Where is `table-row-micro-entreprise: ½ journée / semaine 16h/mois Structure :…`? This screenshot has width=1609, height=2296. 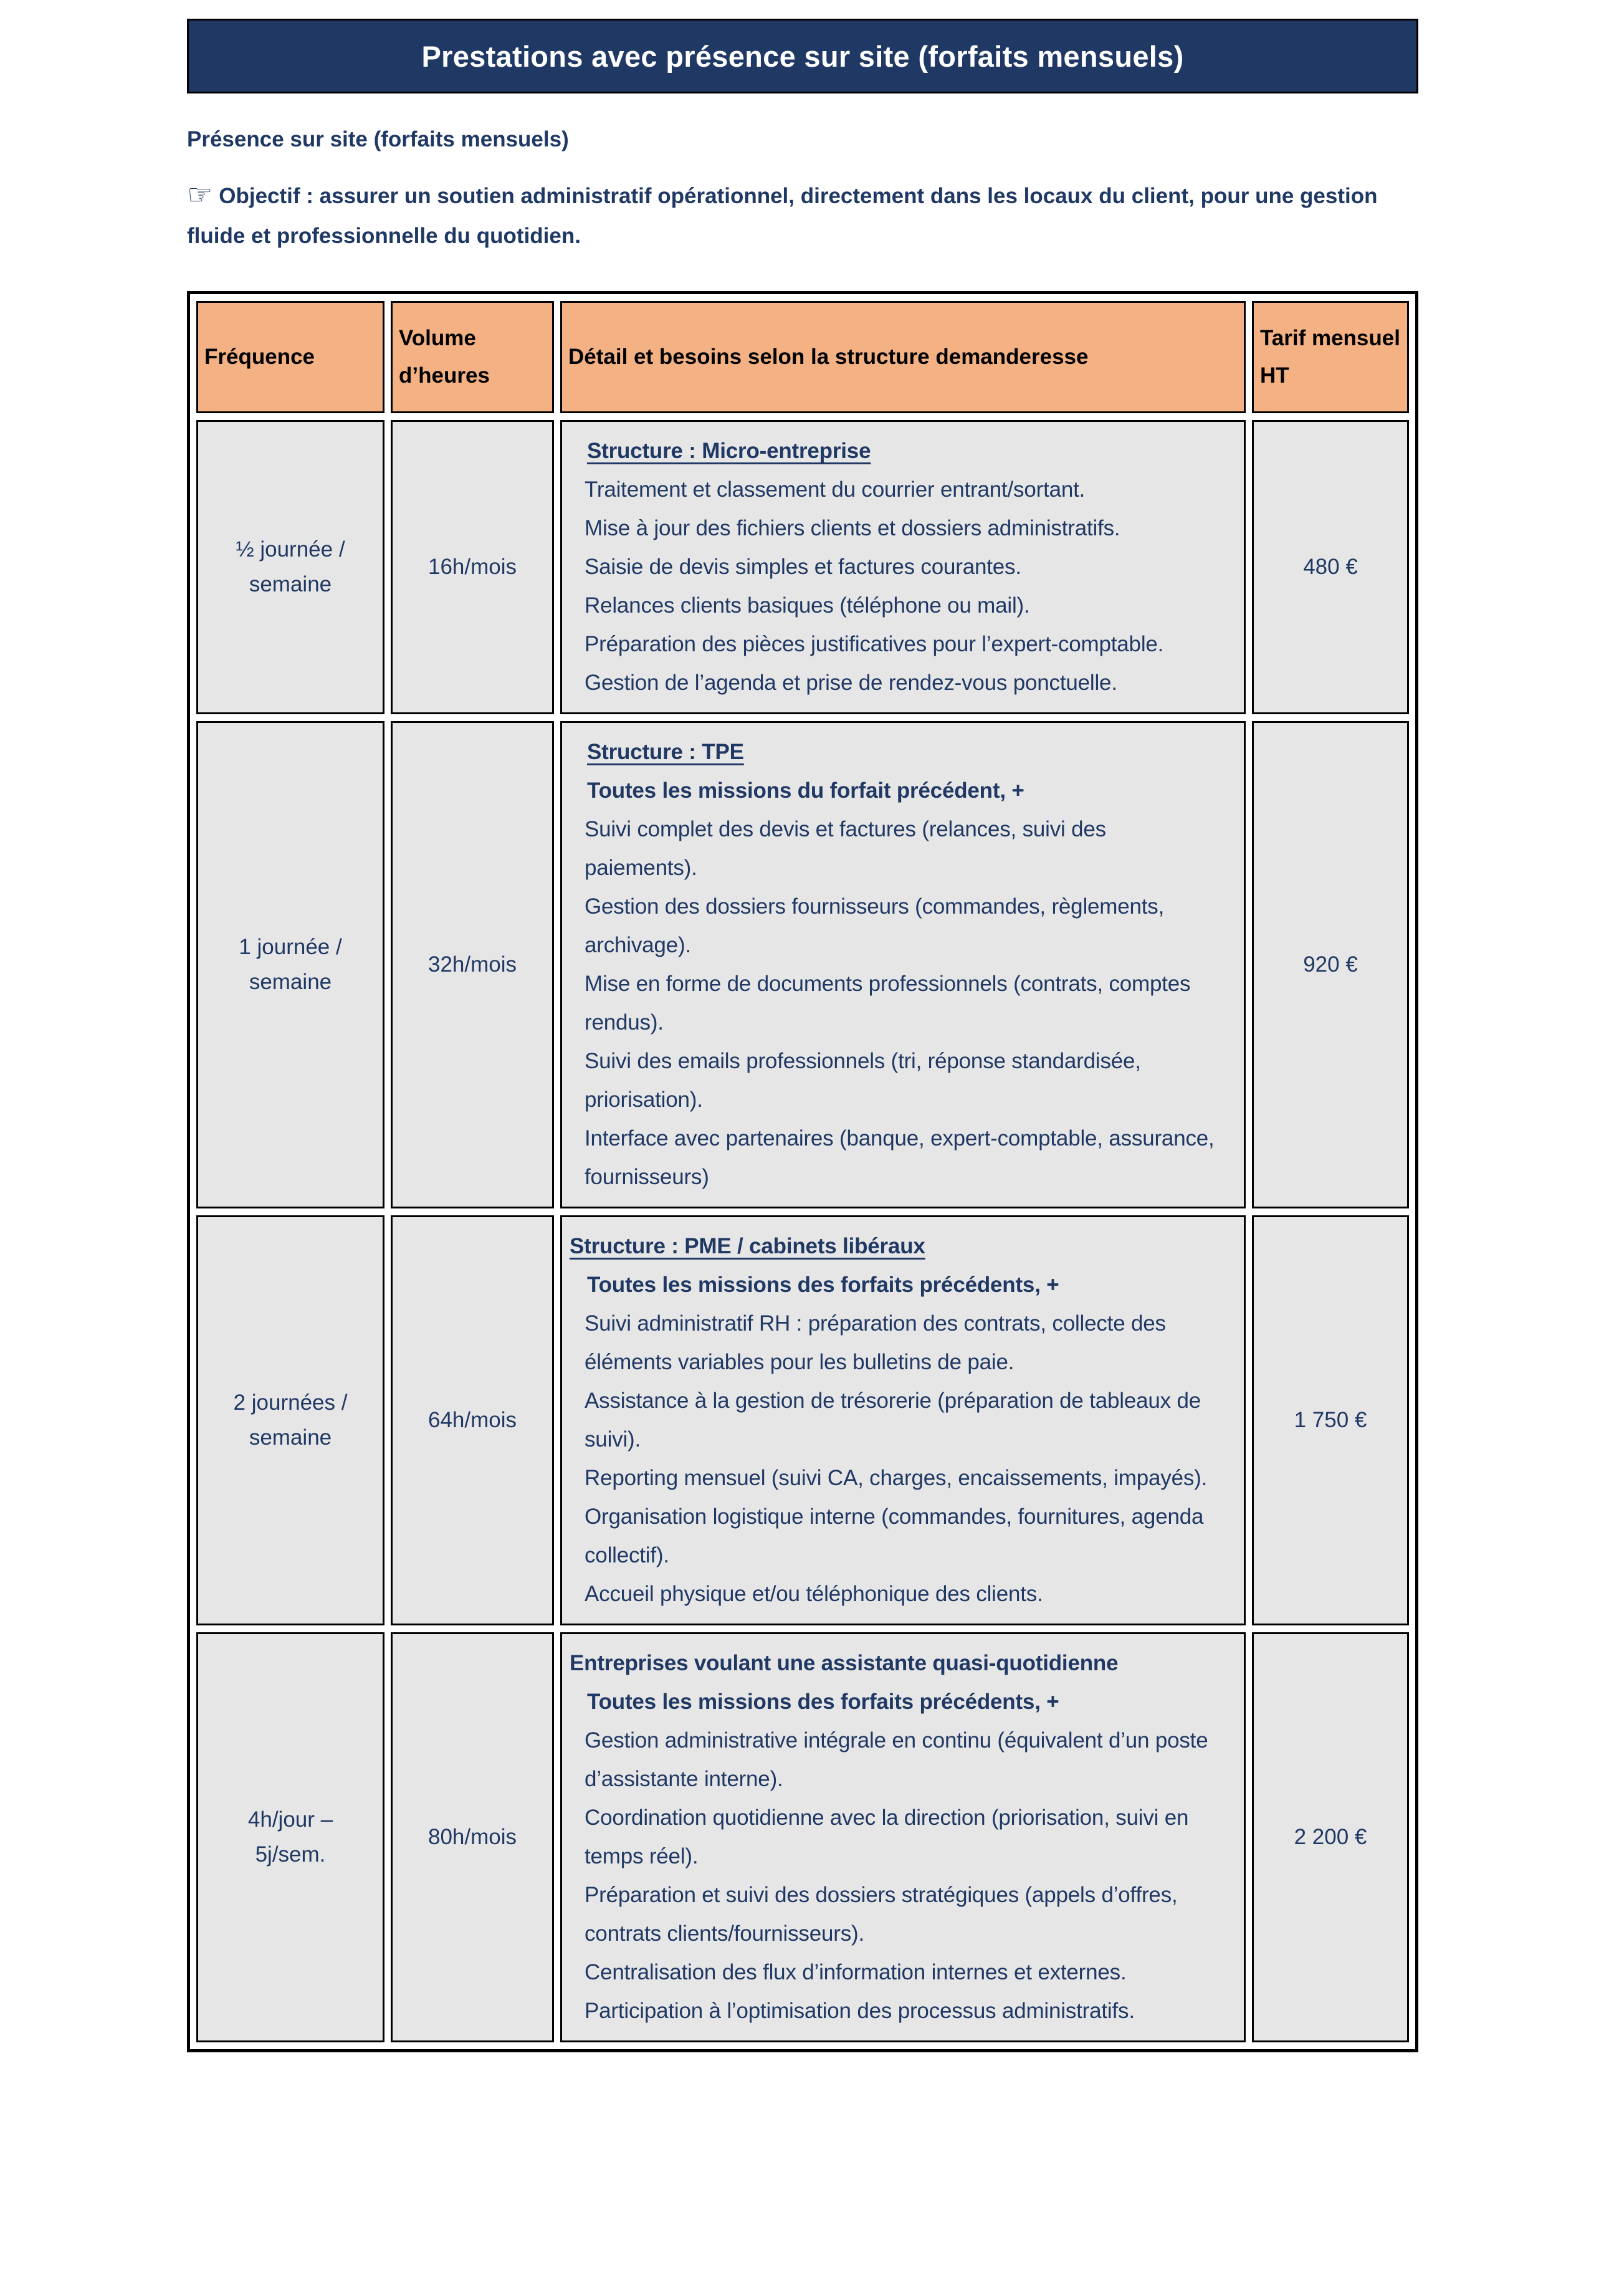 table-row-micro-entreprise: ½ journée / semaine 16h/mois Structure :… is located at coordinates (803, 567).